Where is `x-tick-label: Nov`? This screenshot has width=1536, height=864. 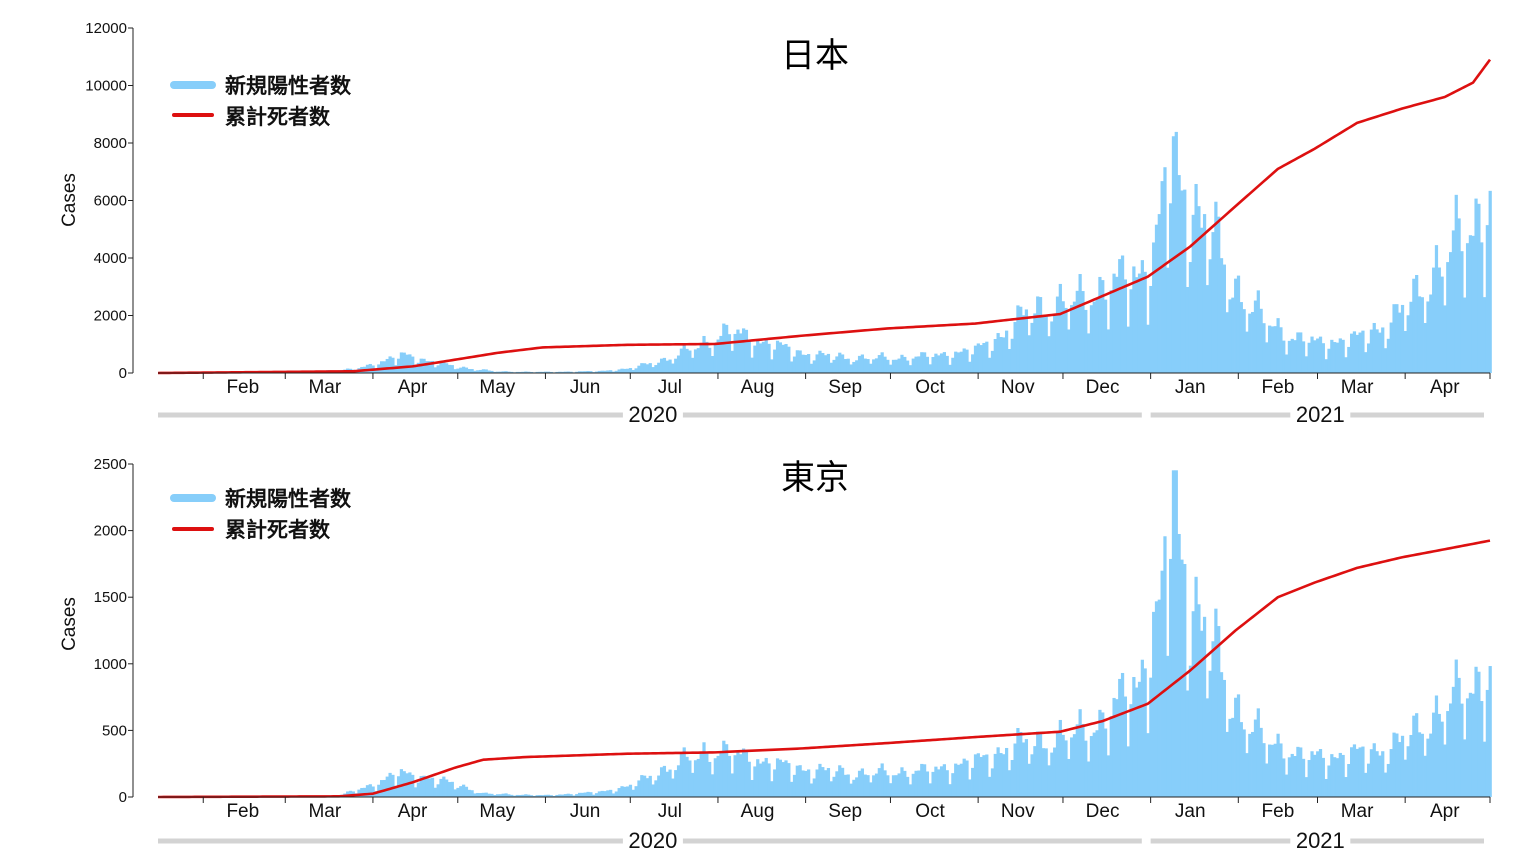
x-tick-label: Nov is located at coordinates (1018, 811).